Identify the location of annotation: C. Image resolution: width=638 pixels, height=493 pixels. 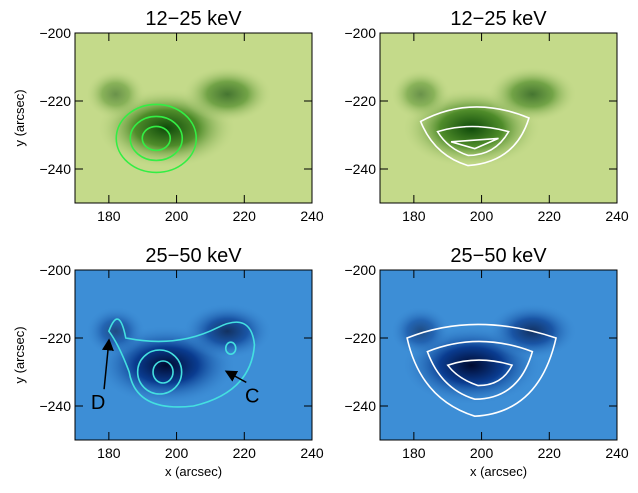
(252, 396).